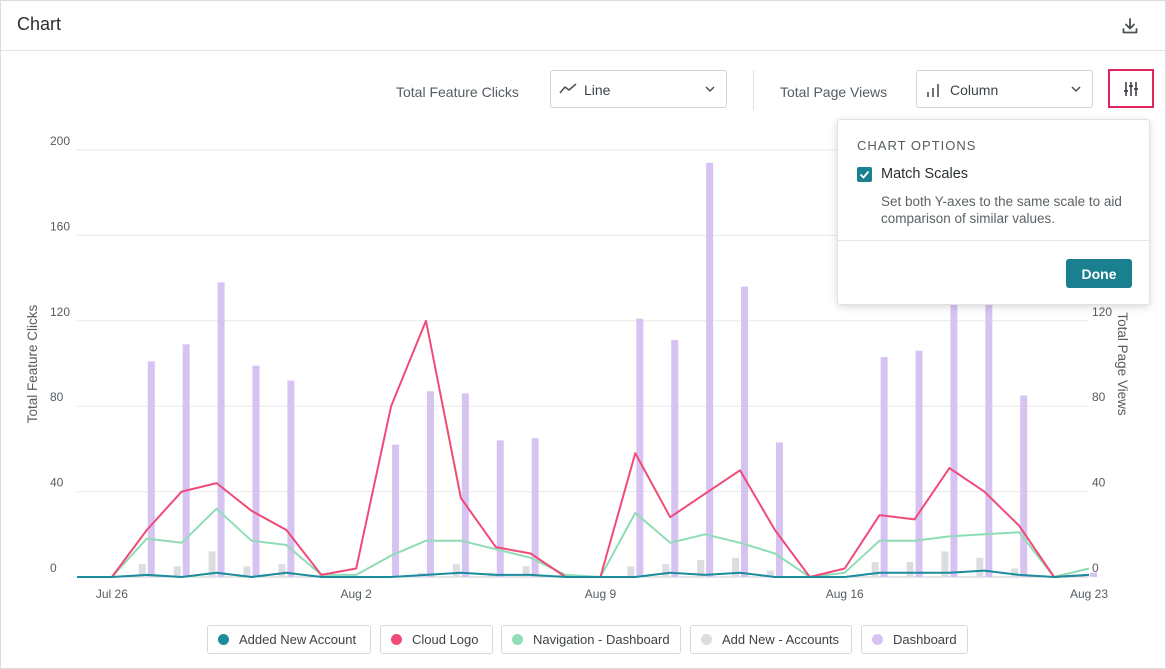 This screenshot has width=1166, height=669. What do you see at coordinates (60, 141) in the screenshot?
I see `y-tick-label: 200` at bounding box center [60, 141].